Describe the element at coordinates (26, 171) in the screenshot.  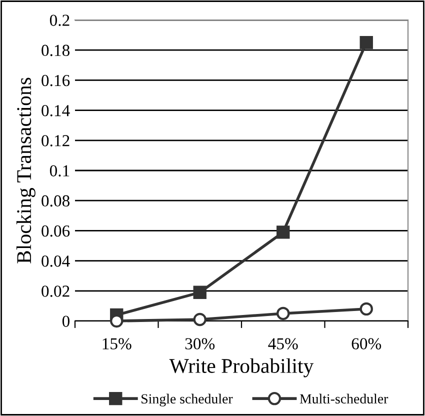
I see `y-axis-title: Blocking Transactions` at that location.